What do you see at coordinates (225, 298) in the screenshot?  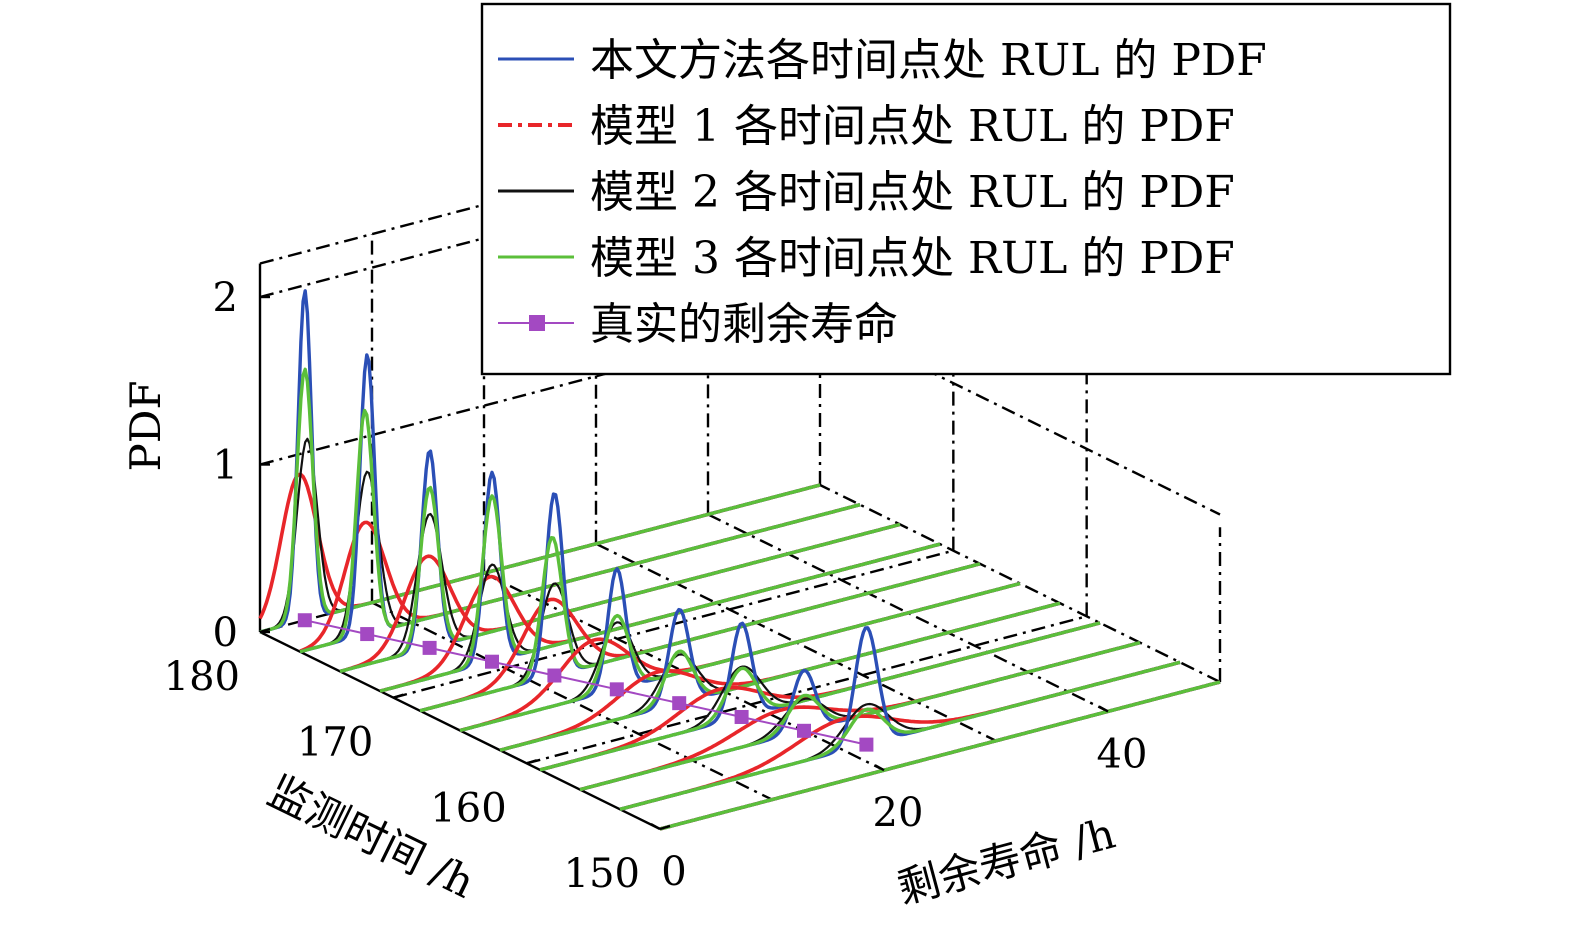 I see `z-tick-label: 2` at bounding box center [225, 298].